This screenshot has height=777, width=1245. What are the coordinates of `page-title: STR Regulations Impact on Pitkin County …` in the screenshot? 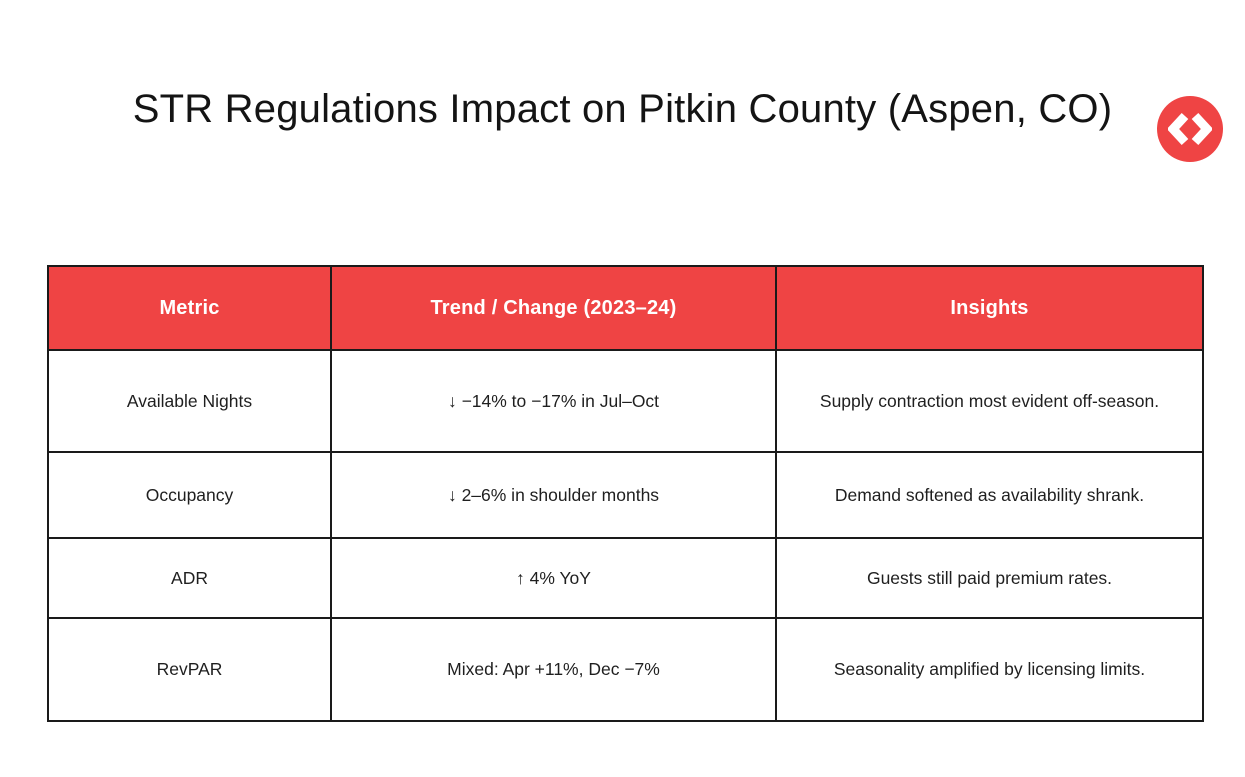 It's located at (622, 109).